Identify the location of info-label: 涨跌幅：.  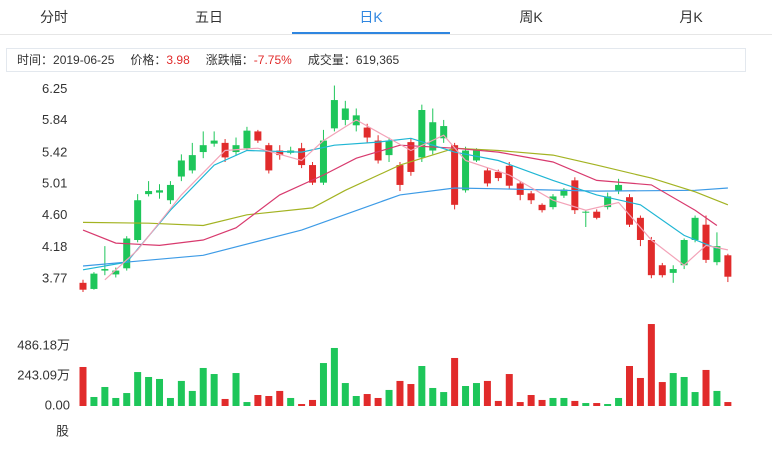
(229, 60).